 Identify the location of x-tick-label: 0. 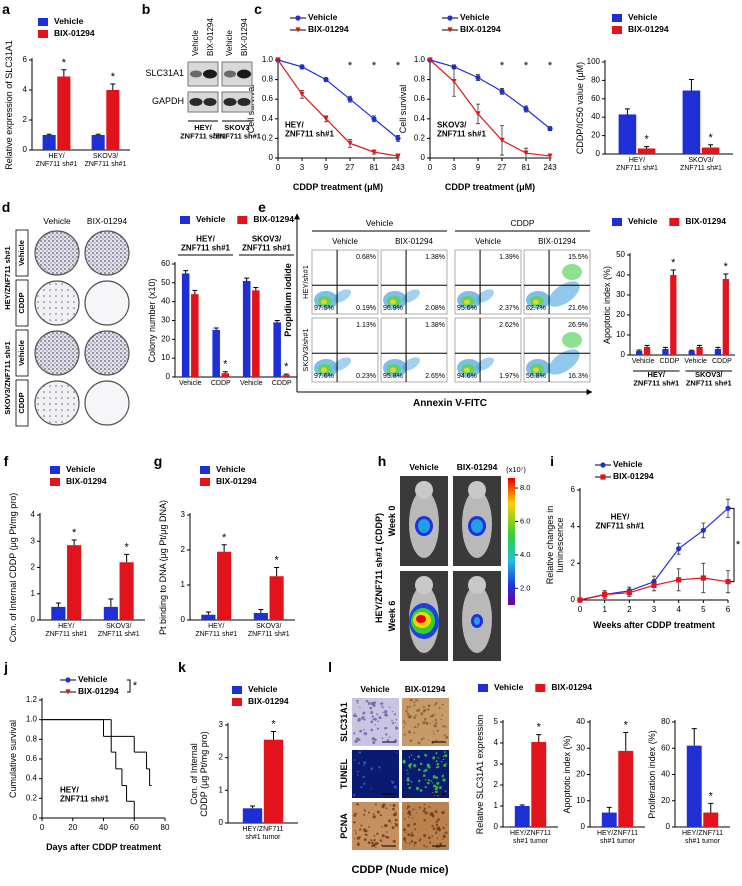
(42, 827).